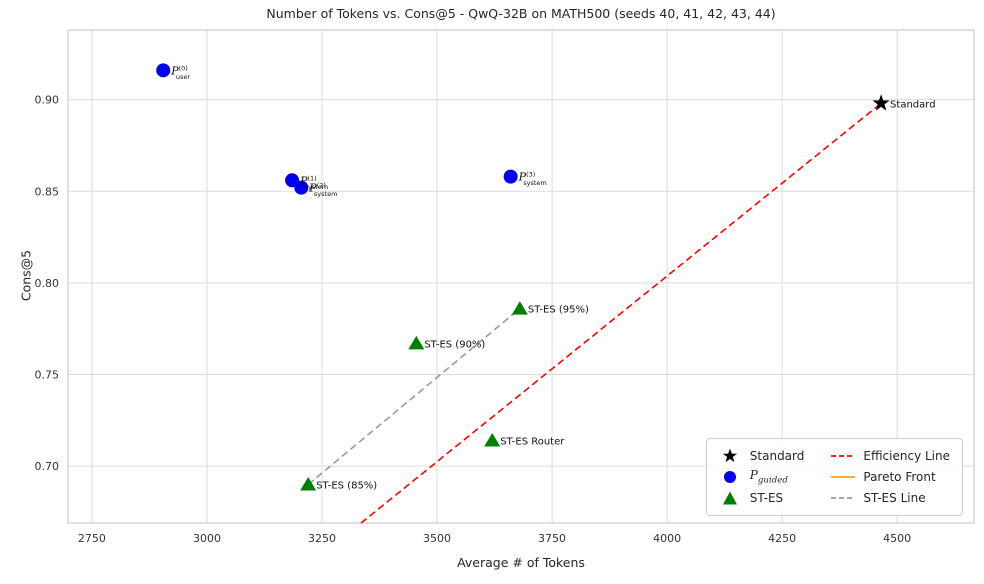  I want to click on x-tick-label: 4500, so click(897, 538).